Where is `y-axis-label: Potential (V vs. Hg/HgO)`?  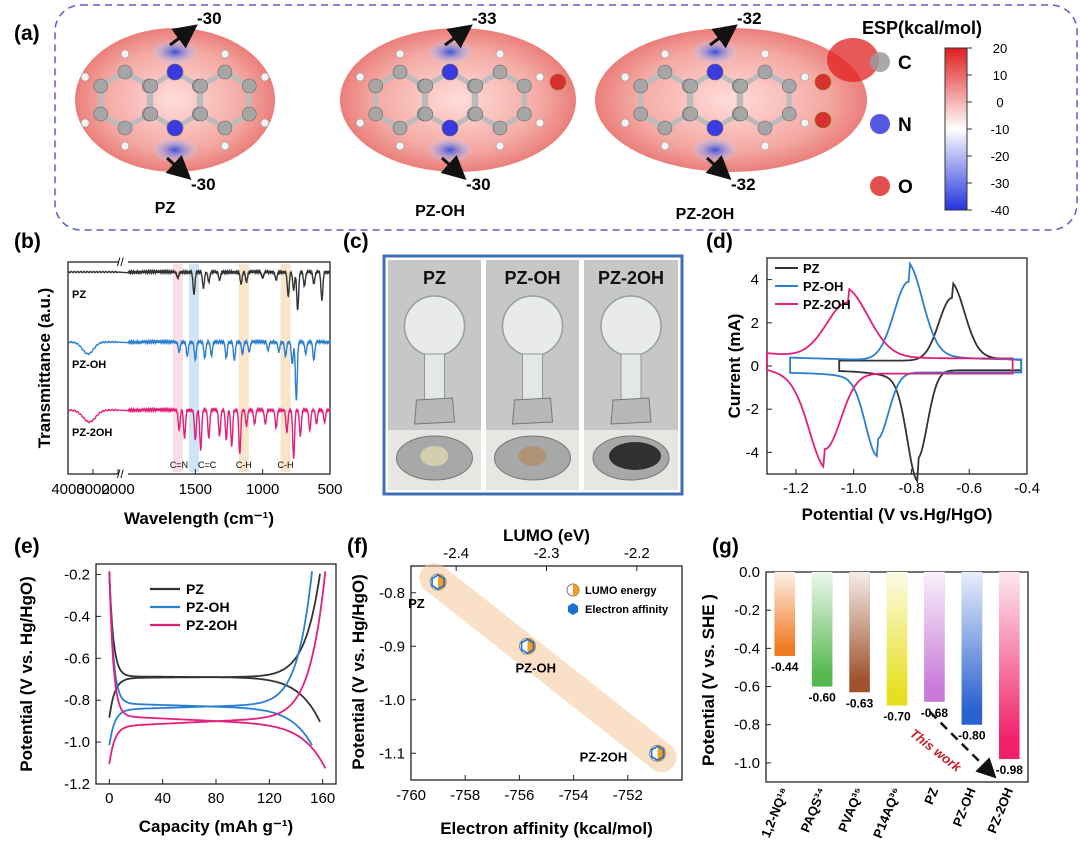 y-axis-label: Potential (V vs. Hg/HgO) is located at coordinates (358, 672).